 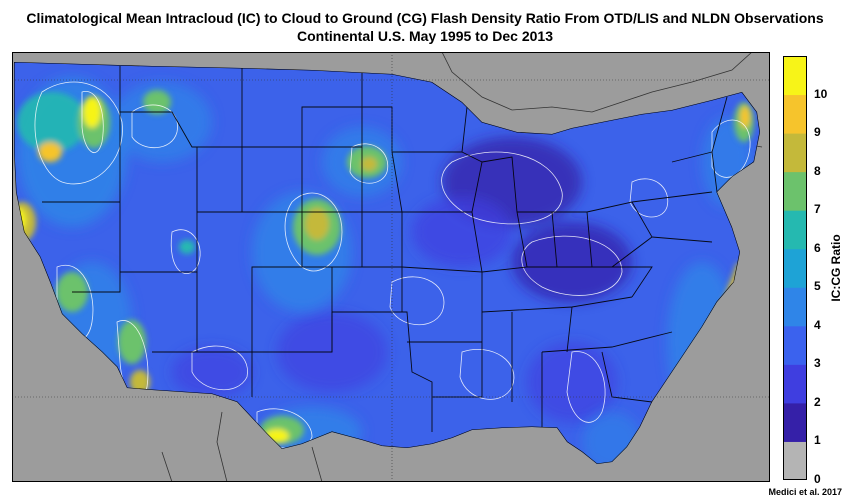 What do you see at coordinates (425, 36) in the screenshot?
I see `map-title-line2: Continental U.S. May 1995 to Dec 2013` at bounding box center [425, 36].